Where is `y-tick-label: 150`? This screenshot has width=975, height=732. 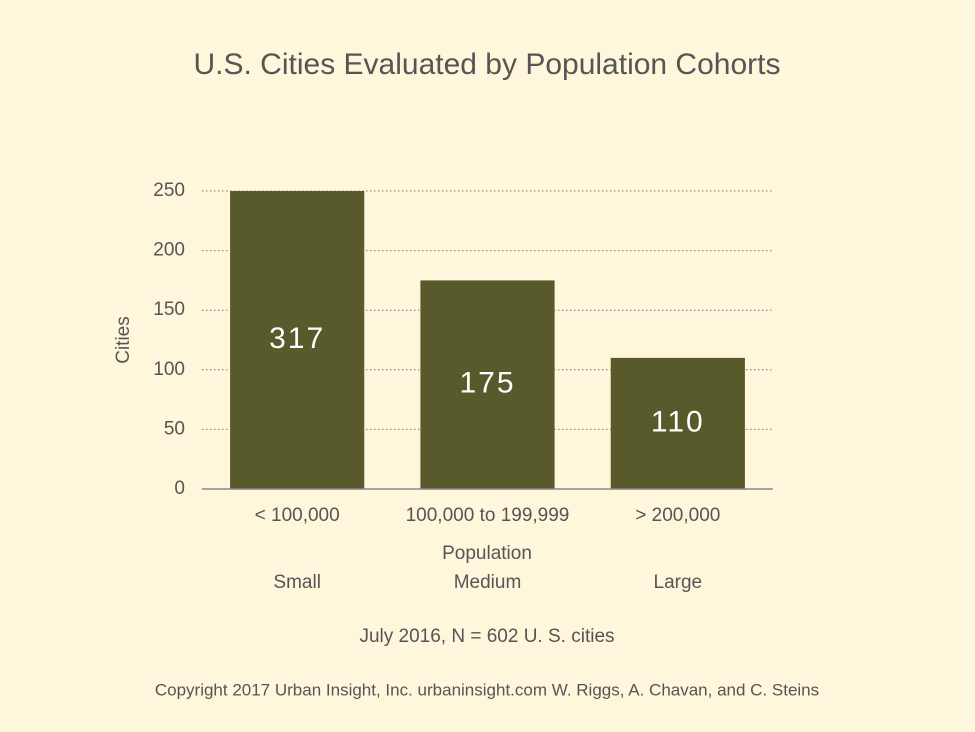 y-tick-label: 150 is located at coordinates (169, 309).